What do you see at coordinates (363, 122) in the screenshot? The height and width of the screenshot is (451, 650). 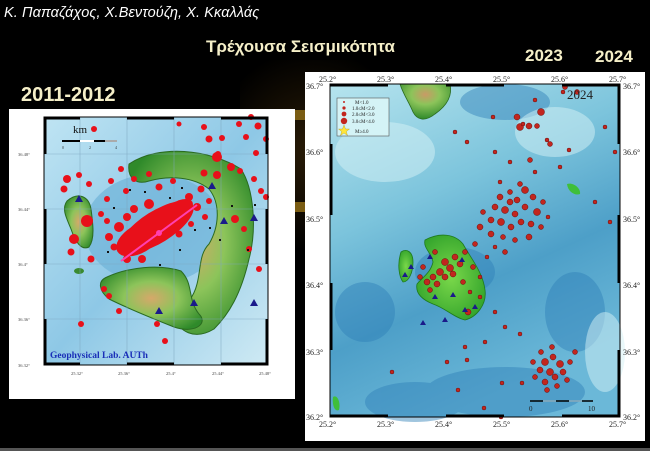 I see `svg-text: 3.0≤M<4.0` at bounding box center [363, 122].